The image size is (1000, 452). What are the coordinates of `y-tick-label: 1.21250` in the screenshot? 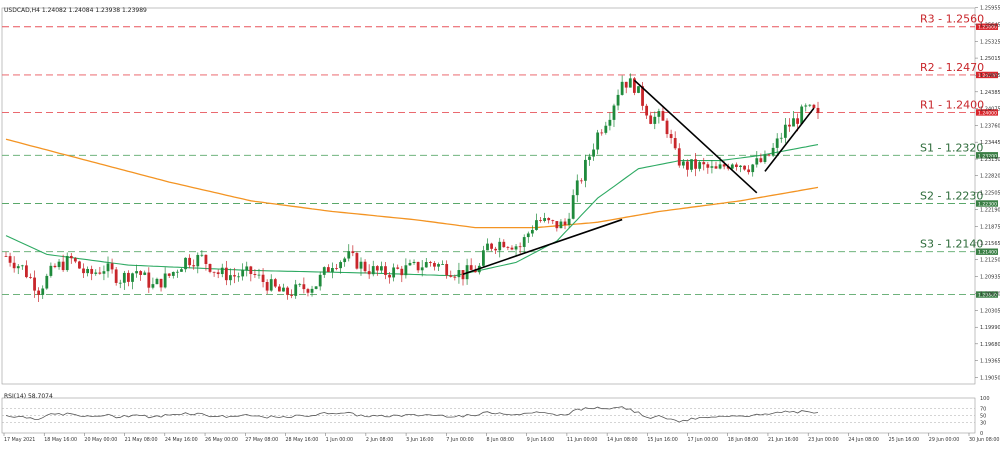 It's located at (990, 261).